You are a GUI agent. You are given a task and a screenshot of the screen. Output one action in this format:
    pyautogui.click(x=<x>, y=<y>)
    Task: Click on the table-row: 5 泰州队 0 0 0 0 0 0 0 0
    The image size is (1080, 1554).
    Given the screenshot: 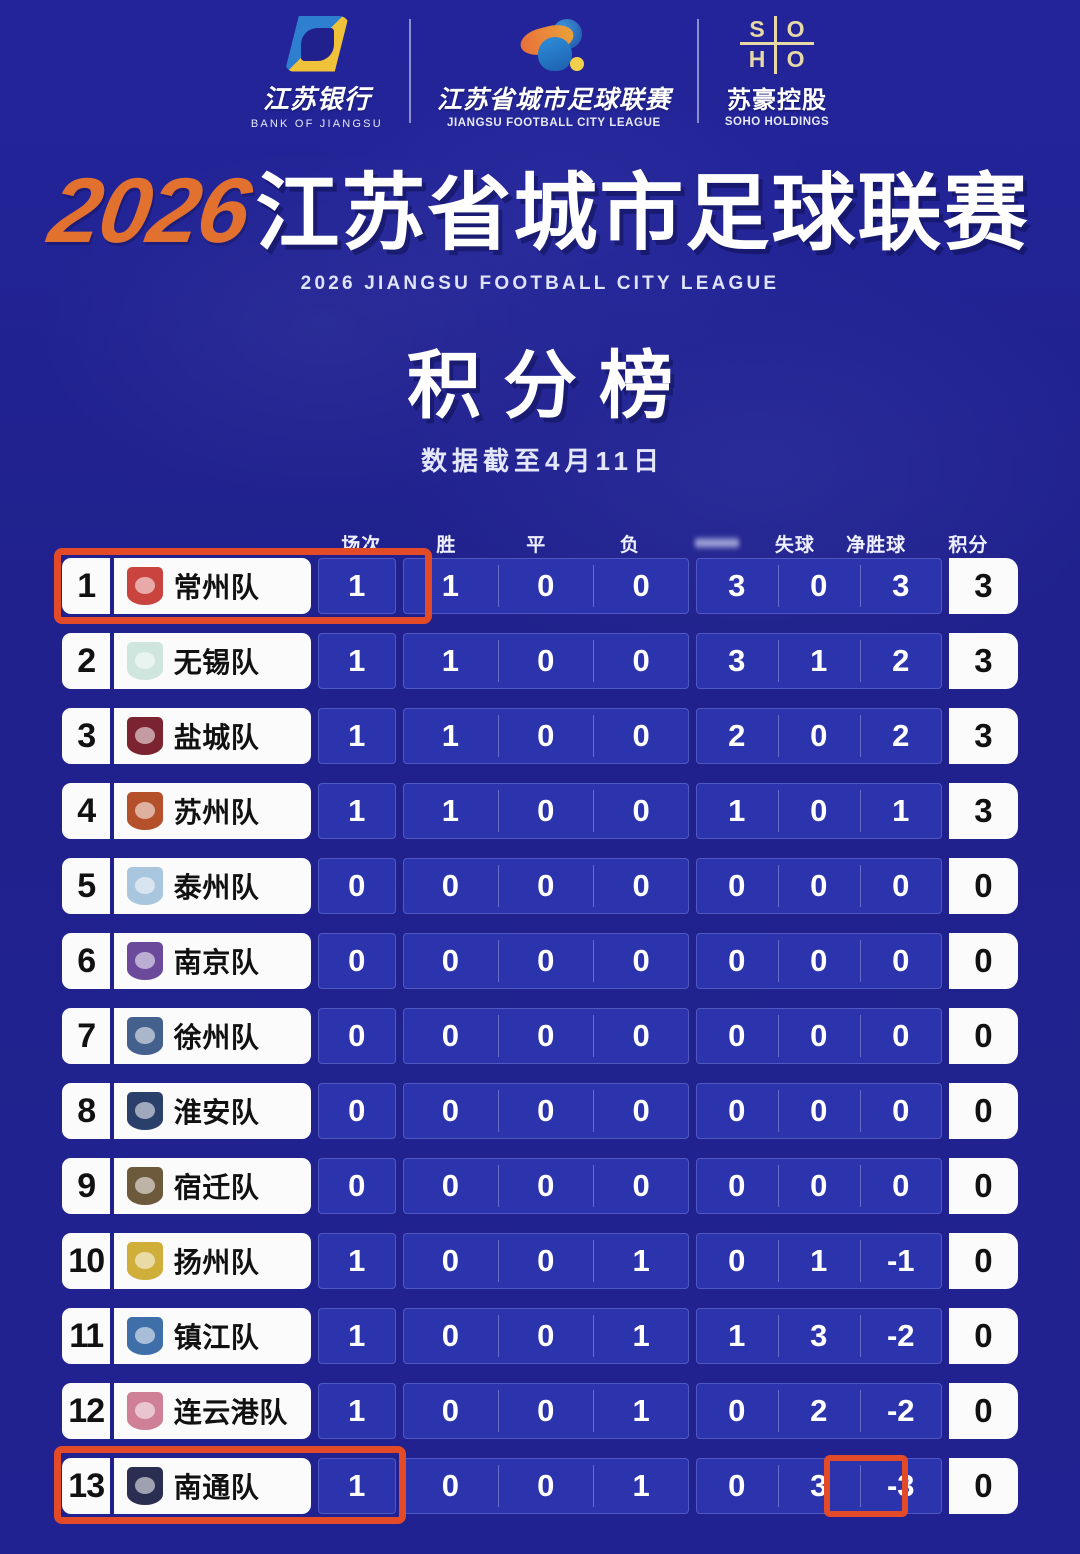 What is the action you would take?
    pyautogui.click(x=540, y=886)
    